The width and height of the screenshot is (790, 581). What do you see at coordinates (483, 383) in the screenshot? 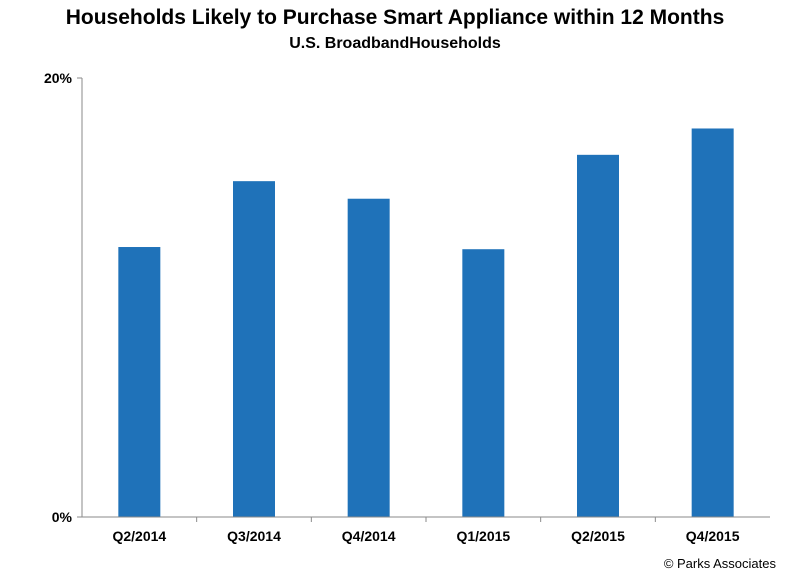
I see `bar-Q1-2015` at bounding box center [483, 383].